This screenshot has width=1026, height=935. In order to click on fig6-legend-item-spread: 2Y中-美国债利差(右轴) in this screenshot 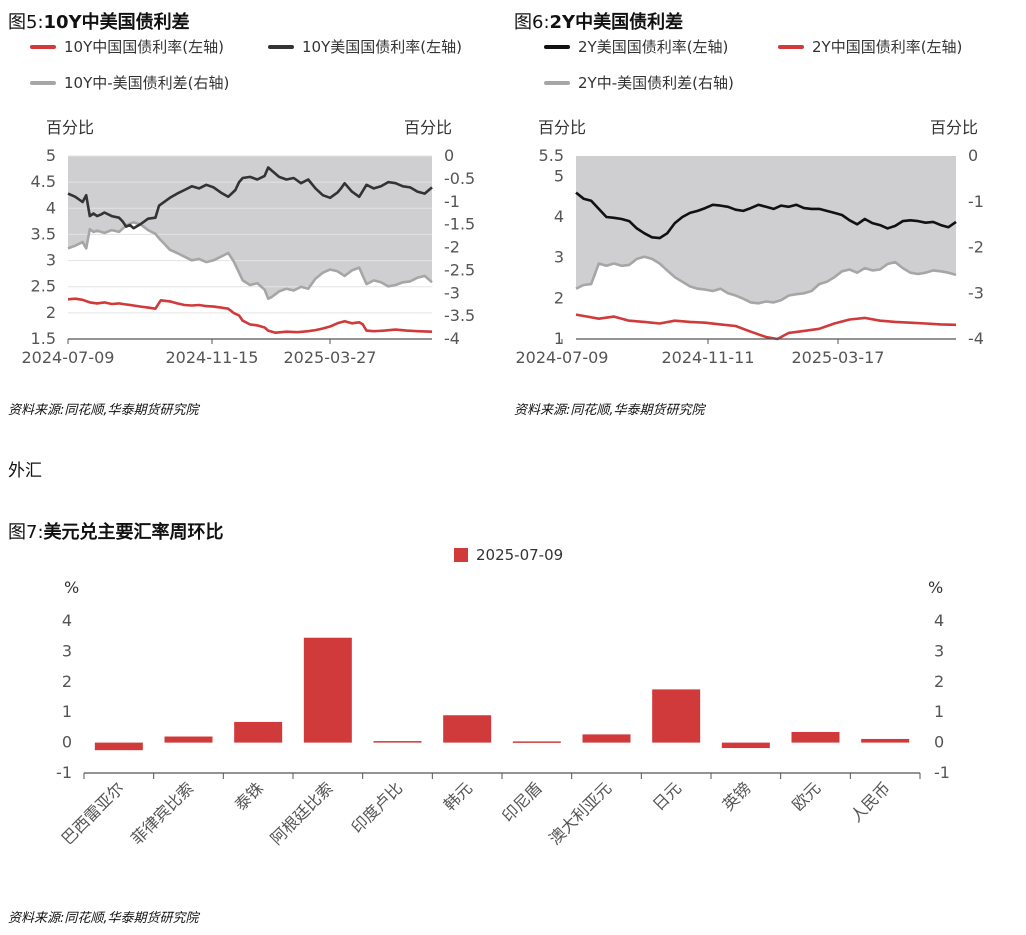, I will do `click(639, 82)`.